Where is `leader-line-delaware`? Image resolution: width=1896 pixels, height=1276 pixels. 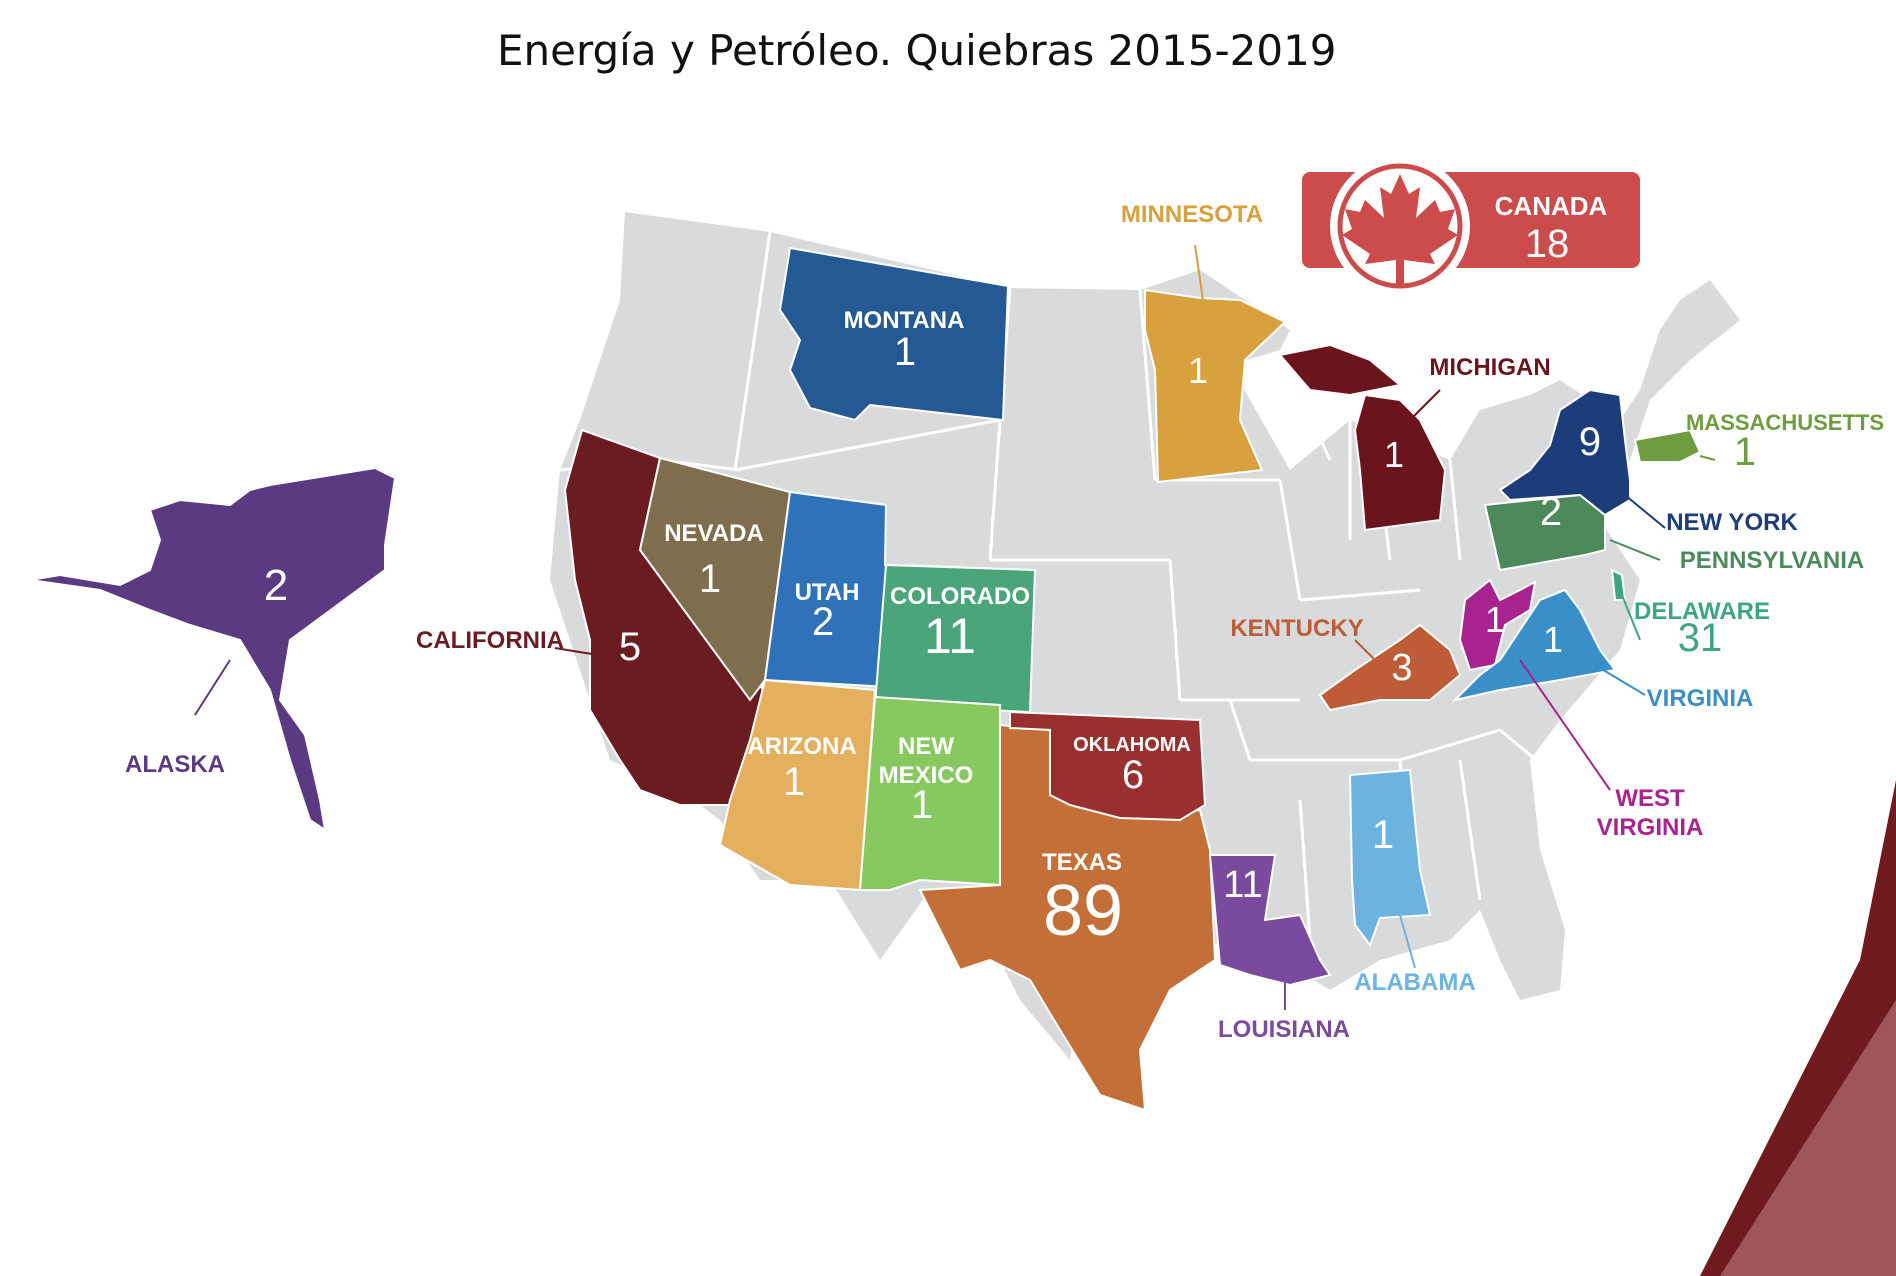
leader-line-delaware is located at coordinates (1630, 615).